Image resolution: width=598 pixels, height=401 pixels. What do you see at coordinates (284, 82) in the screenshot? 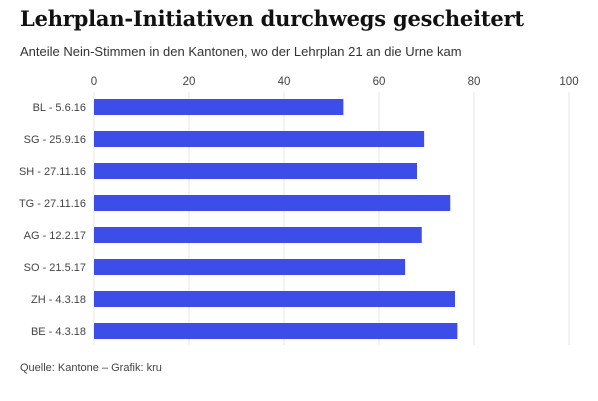
I see `x-tick-label: 40` at bounding box center [284, 82].